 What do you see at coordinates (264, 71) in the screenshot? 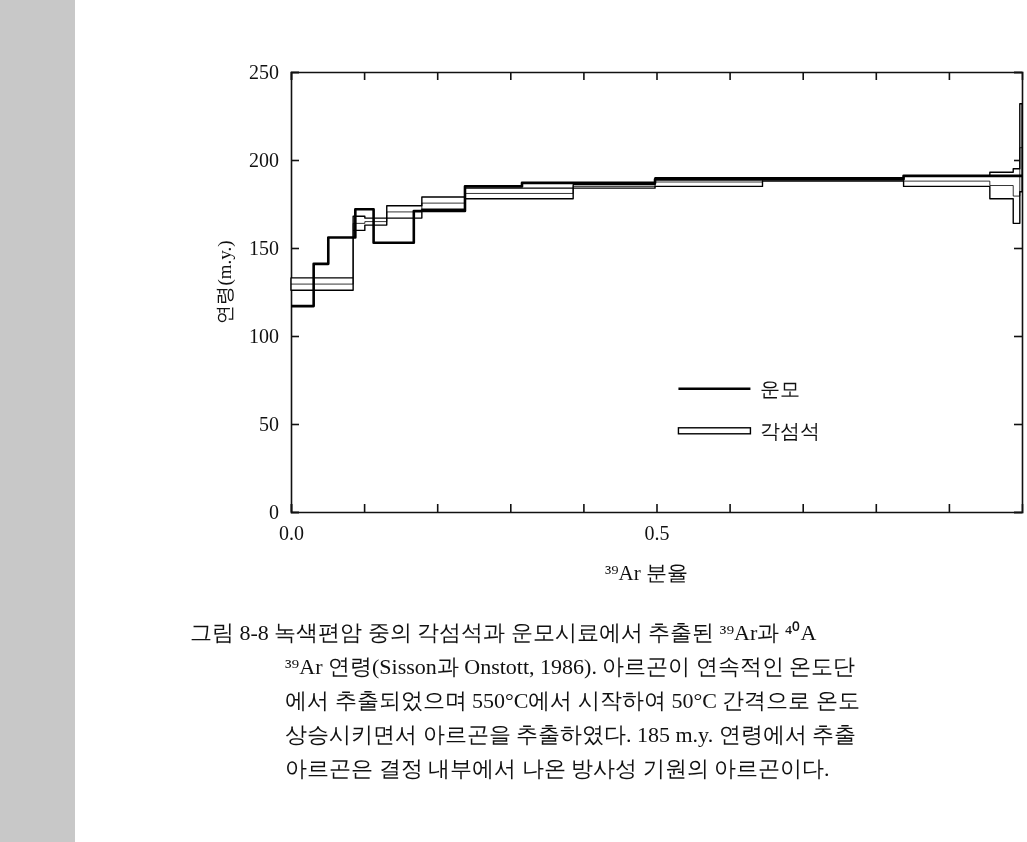
I see `y-tick-label: 250` at bounding box center [264, 71].